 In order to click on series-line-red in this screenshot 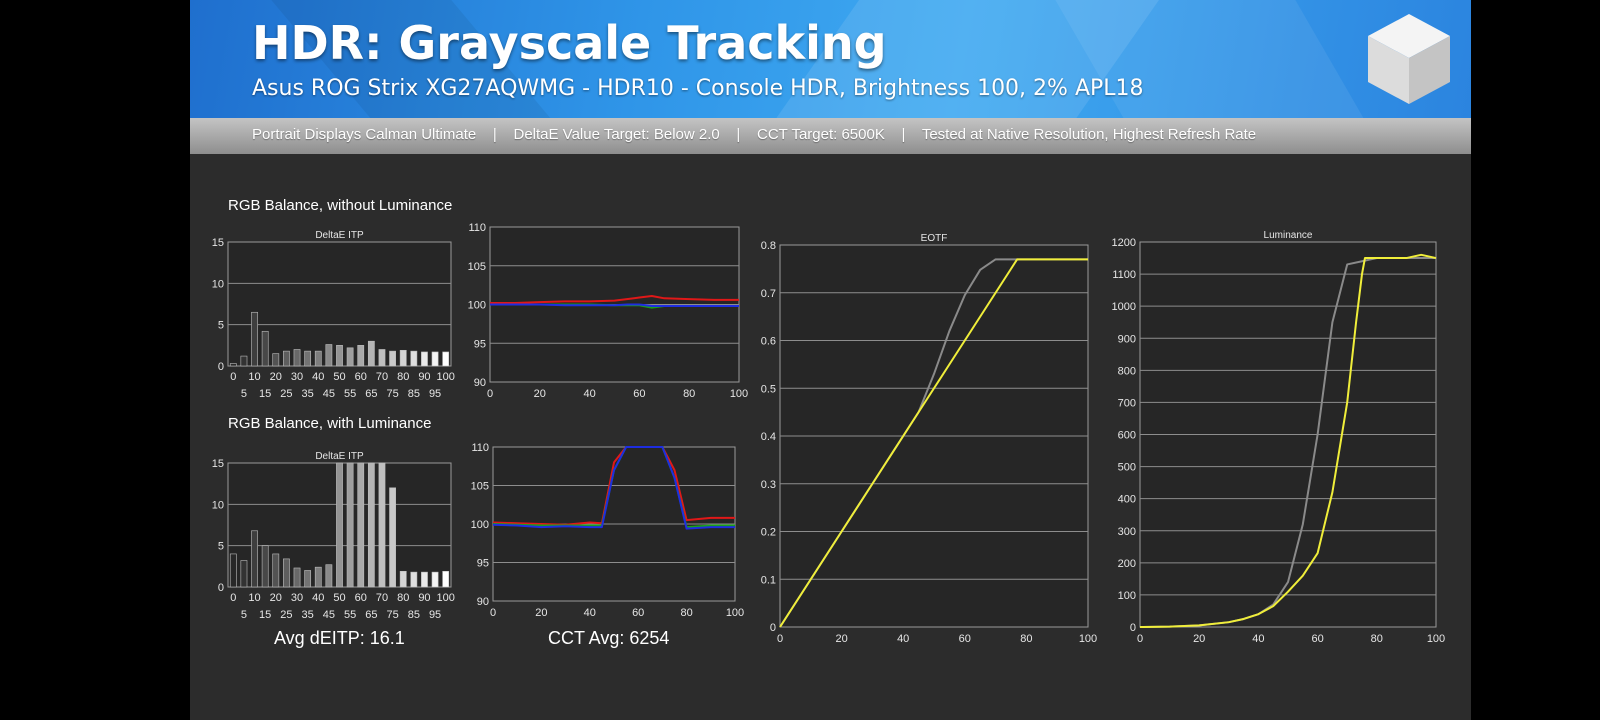, I will do `click(614, 299)`.